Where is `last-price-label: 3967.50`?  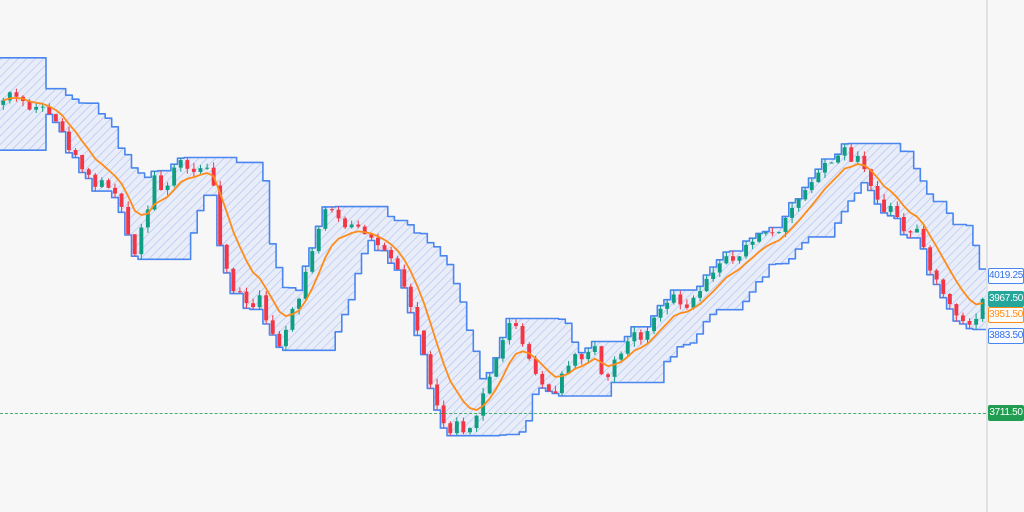
last-price-label: 3967.50 is located at coordinates (1006, 298).